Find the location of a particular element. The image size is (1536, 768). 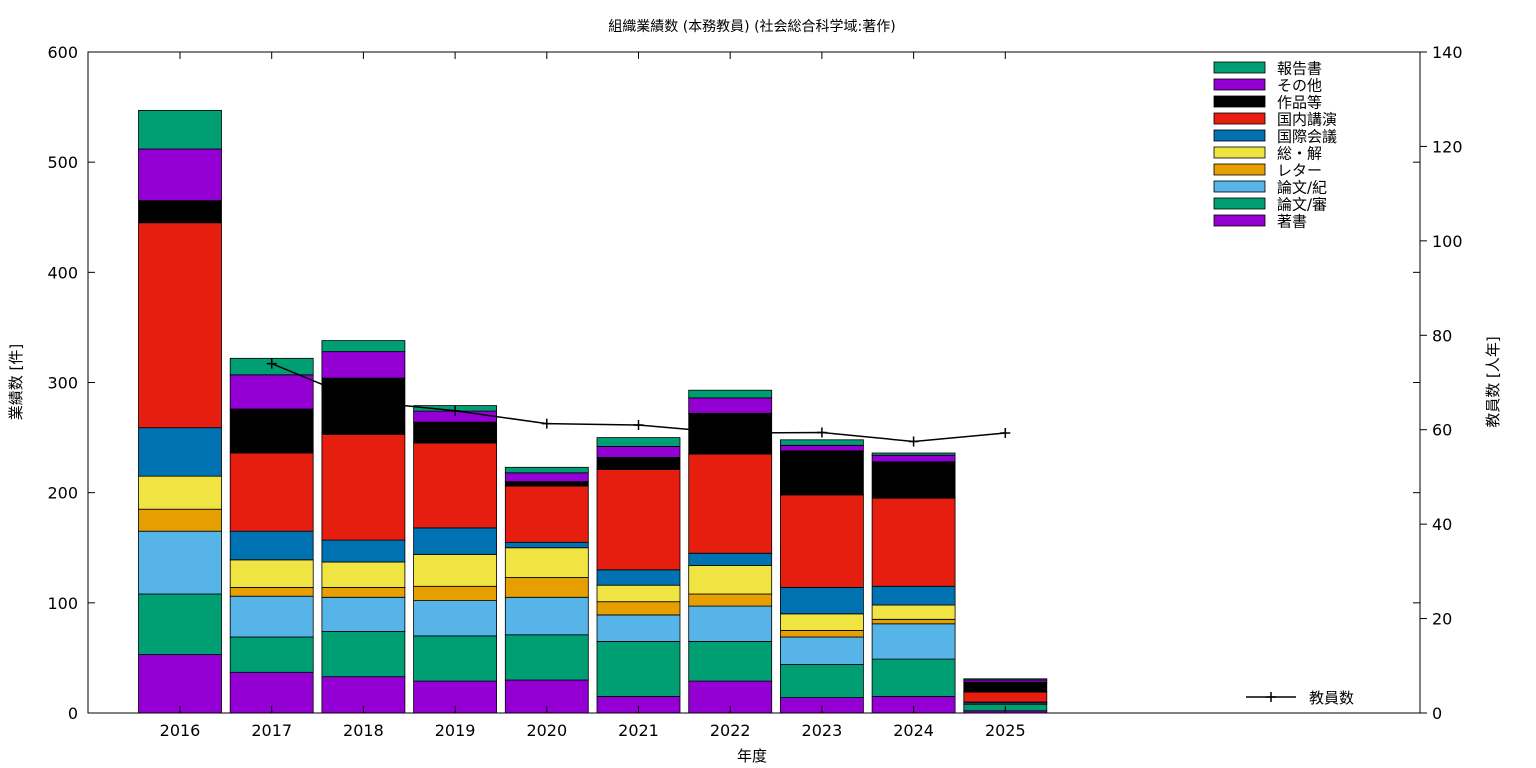

x-tick-label-2025: 2025 is located at coordinates (1005, 730).